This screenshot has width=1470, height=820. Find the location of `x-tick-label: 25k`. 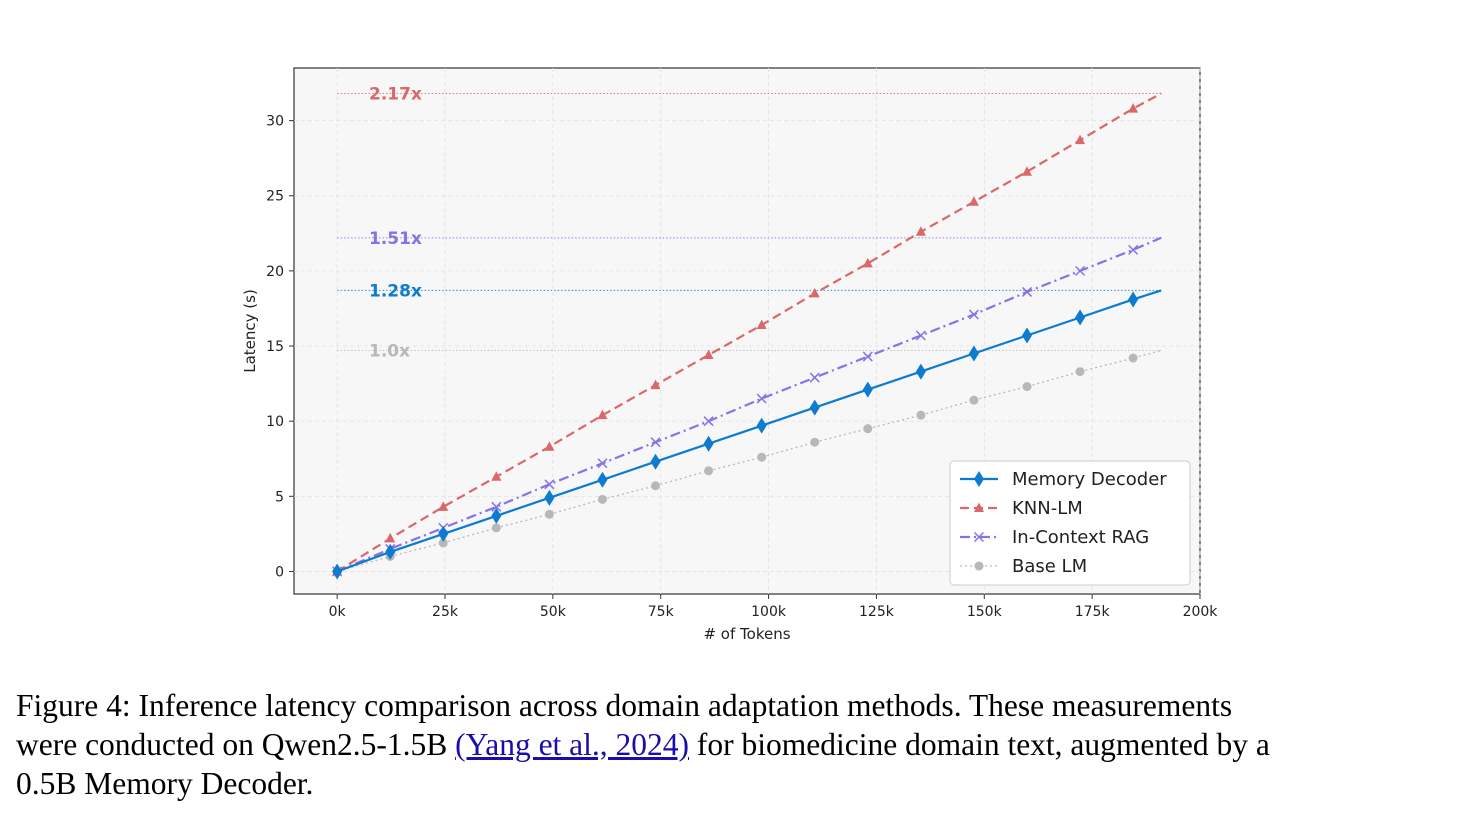

x-tick-label: 25k is located at coordinates (445, 612).